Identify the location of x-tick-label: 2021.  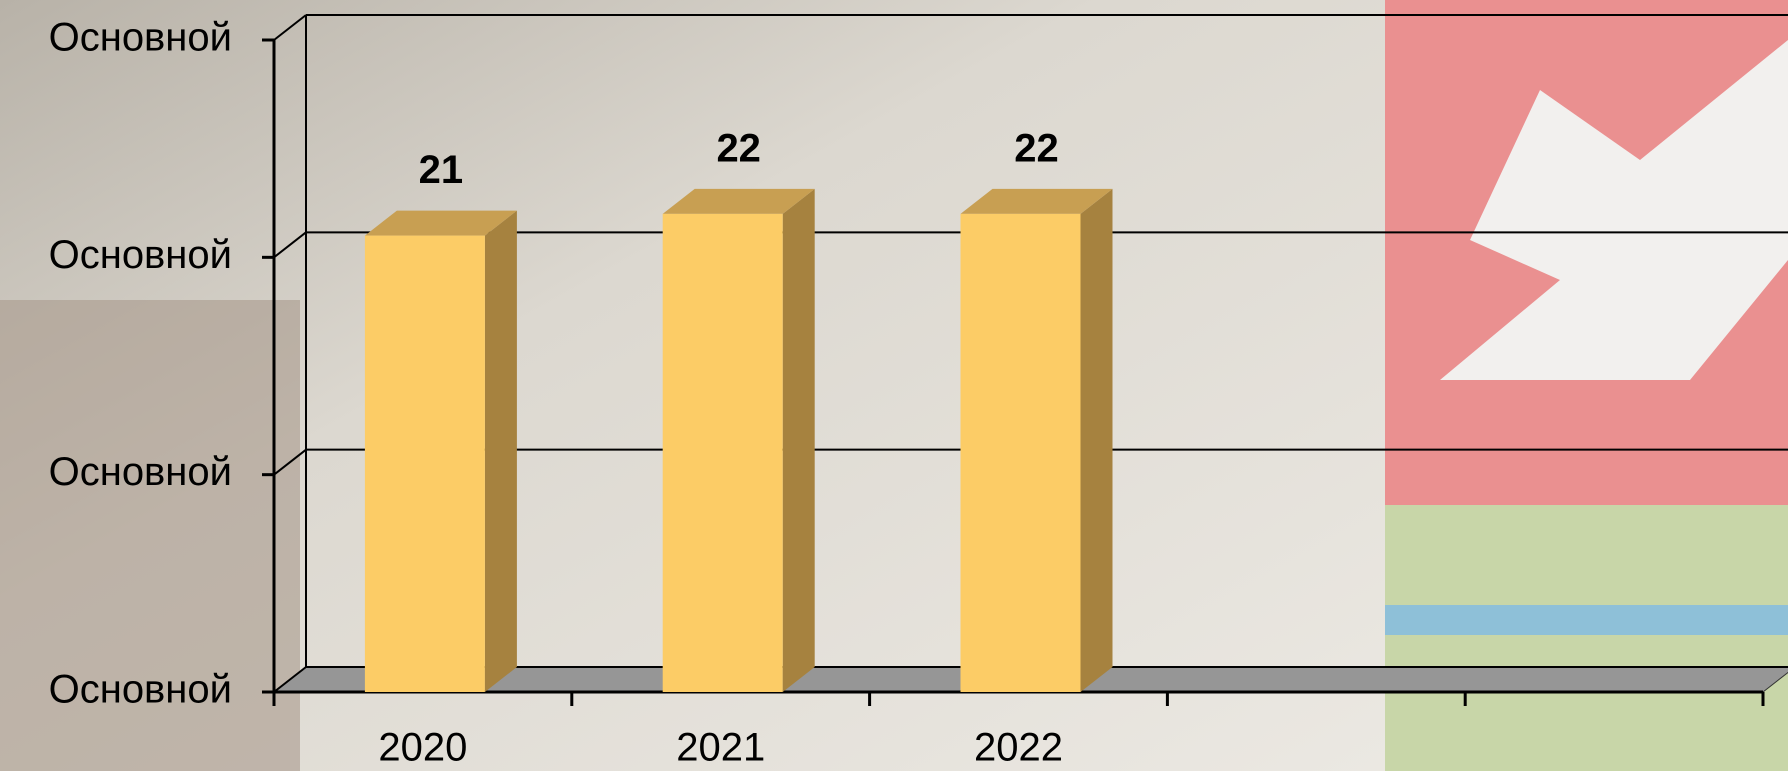
(720, 748).